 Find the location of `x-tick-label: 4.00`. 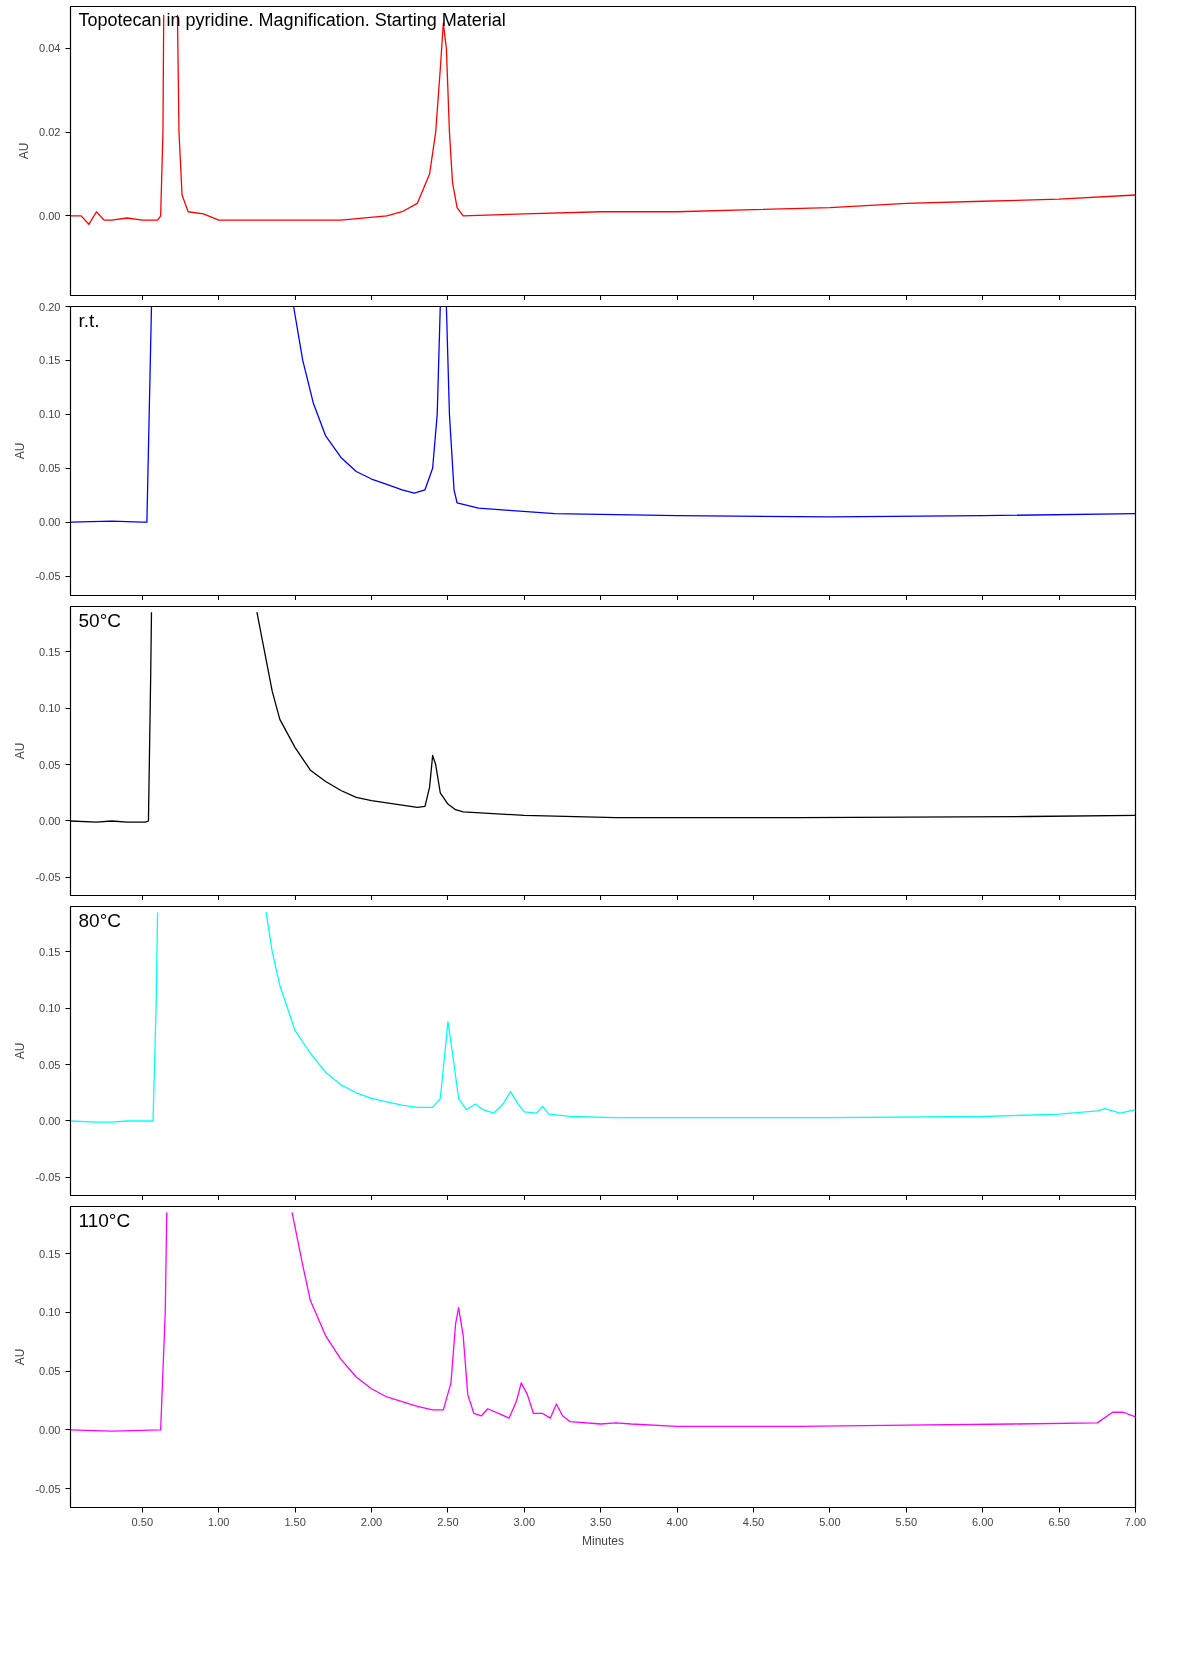

x-tick-label: 4.00 is located at coordinates (677, 1521).